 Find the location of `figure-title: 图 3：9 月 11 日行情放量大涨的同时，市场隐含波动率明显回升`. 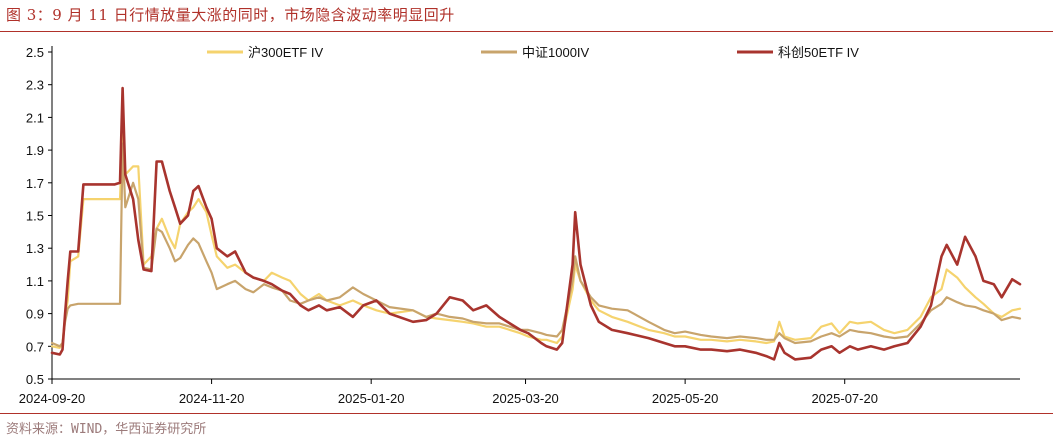

figure-title: 图 3：9 月 11 日行情放量大涨的同时，市场隐含波动率明显回升 is located at coordinates (230, 15).